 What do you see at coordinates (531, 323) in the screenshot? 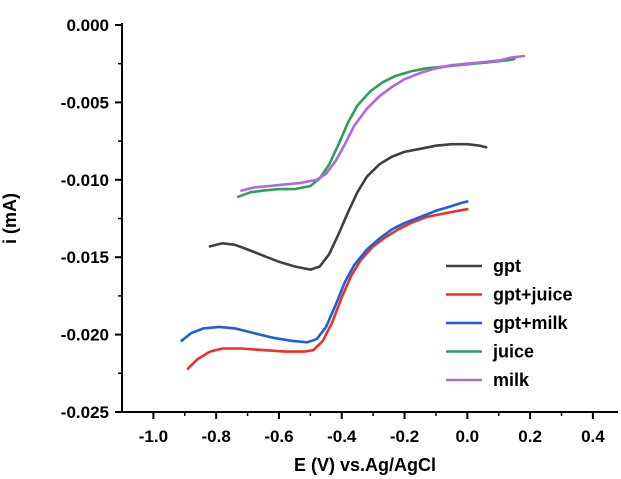
I see `legend-label: gpt+milk` at bounding box center [531, 323].